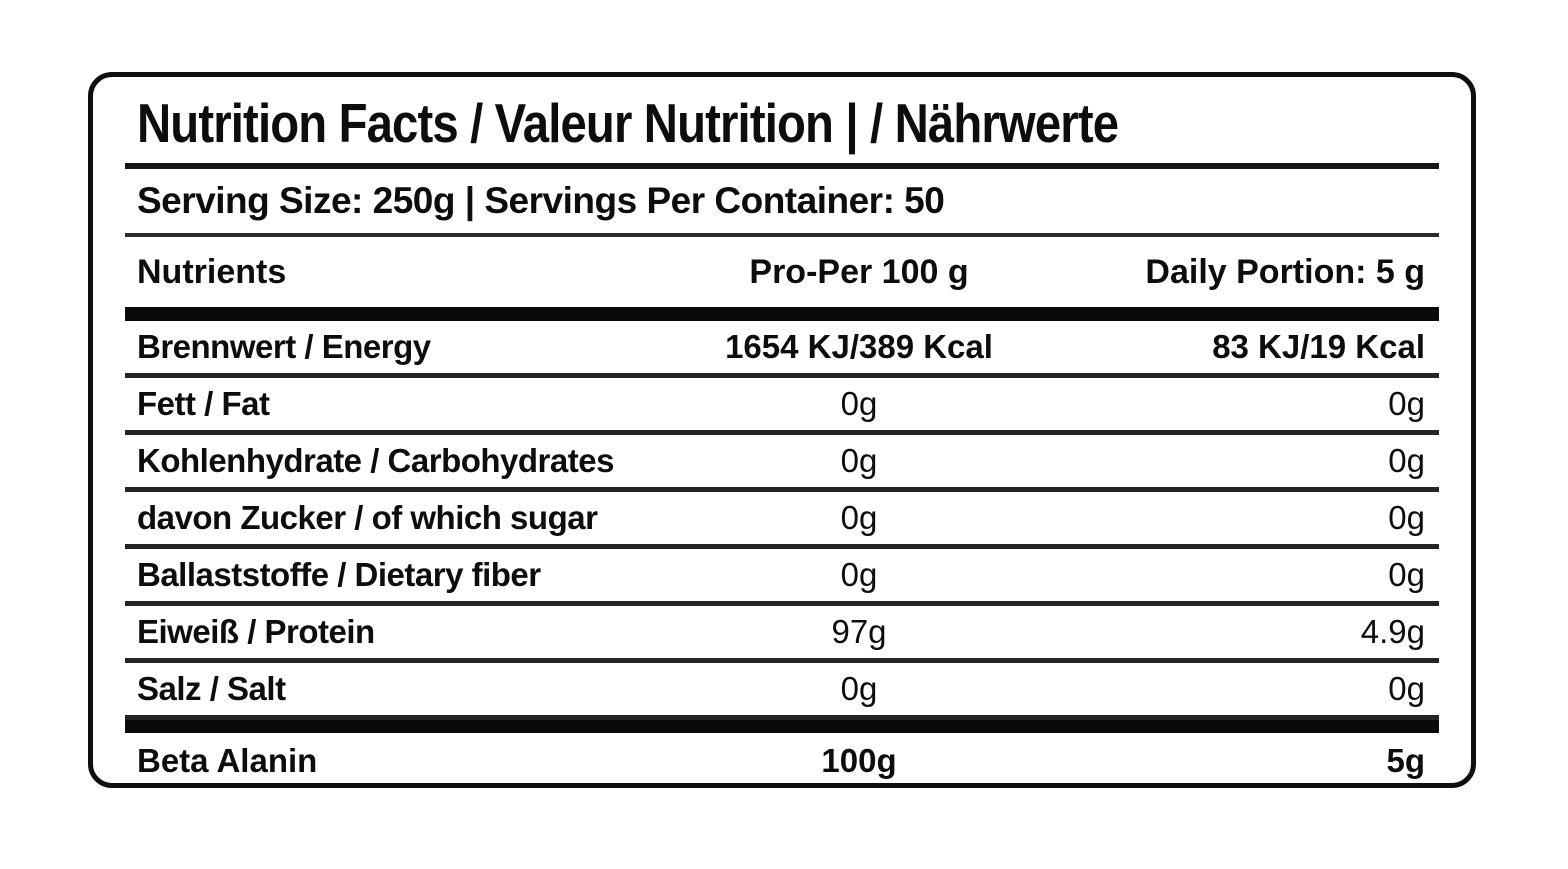  Describe the element at coordinates (782, 235) in the screenshot. I see `divider-under-serving` at that location.